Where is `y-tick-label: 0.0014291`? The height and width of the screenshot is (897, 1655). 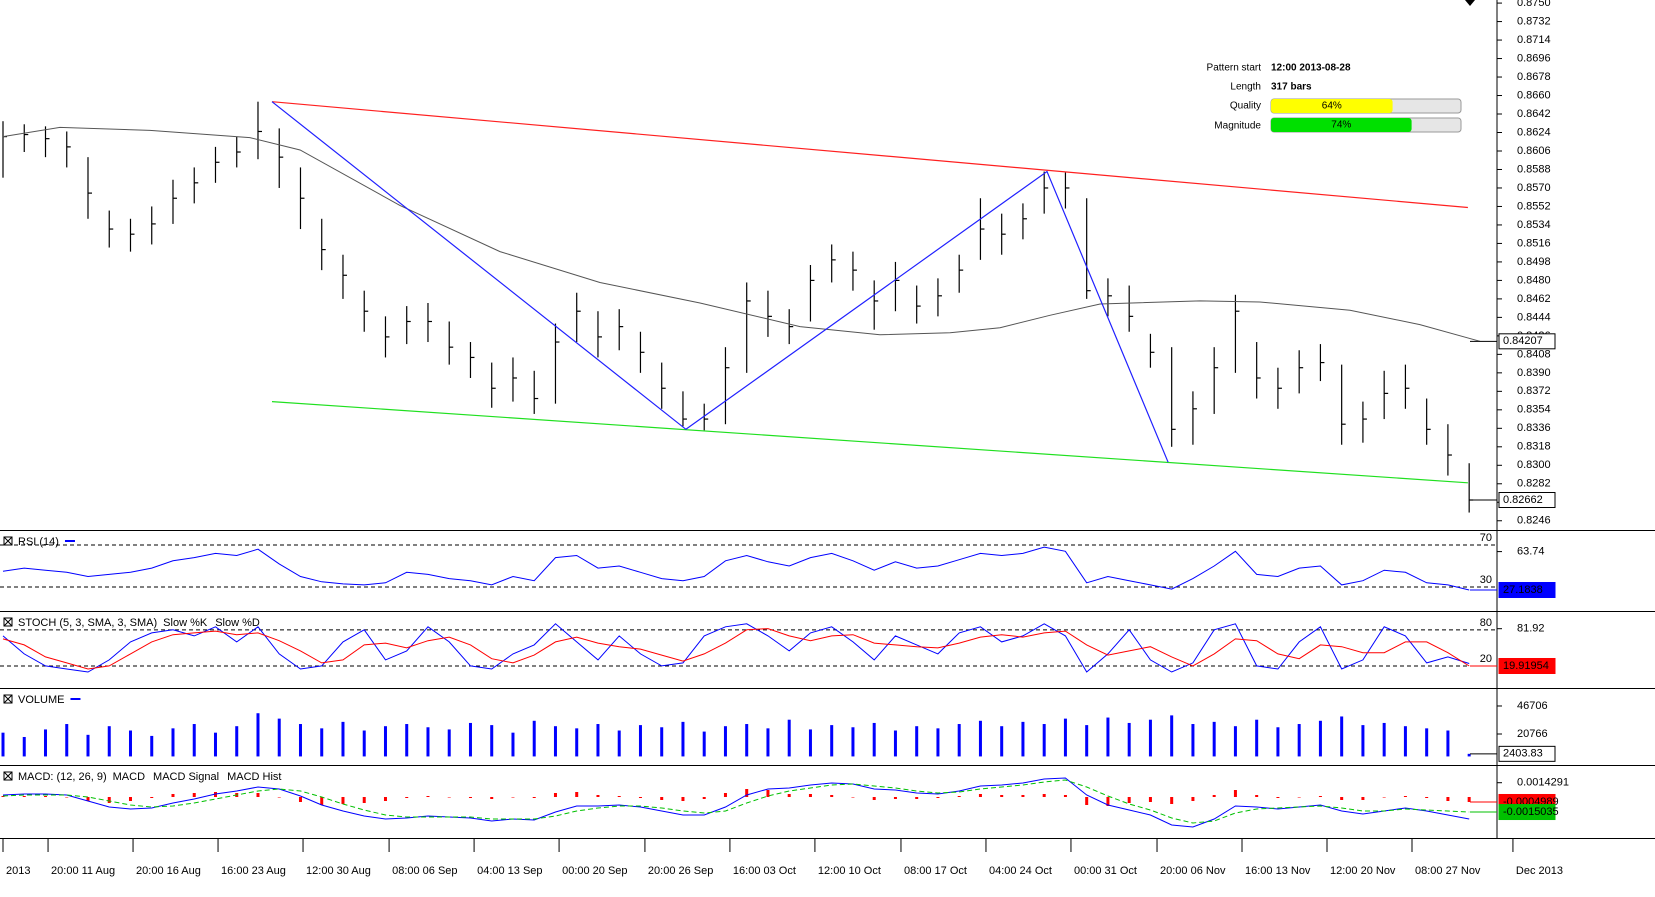 y-tick-label: 0.0014291 is located at coordinates (1543, 783).